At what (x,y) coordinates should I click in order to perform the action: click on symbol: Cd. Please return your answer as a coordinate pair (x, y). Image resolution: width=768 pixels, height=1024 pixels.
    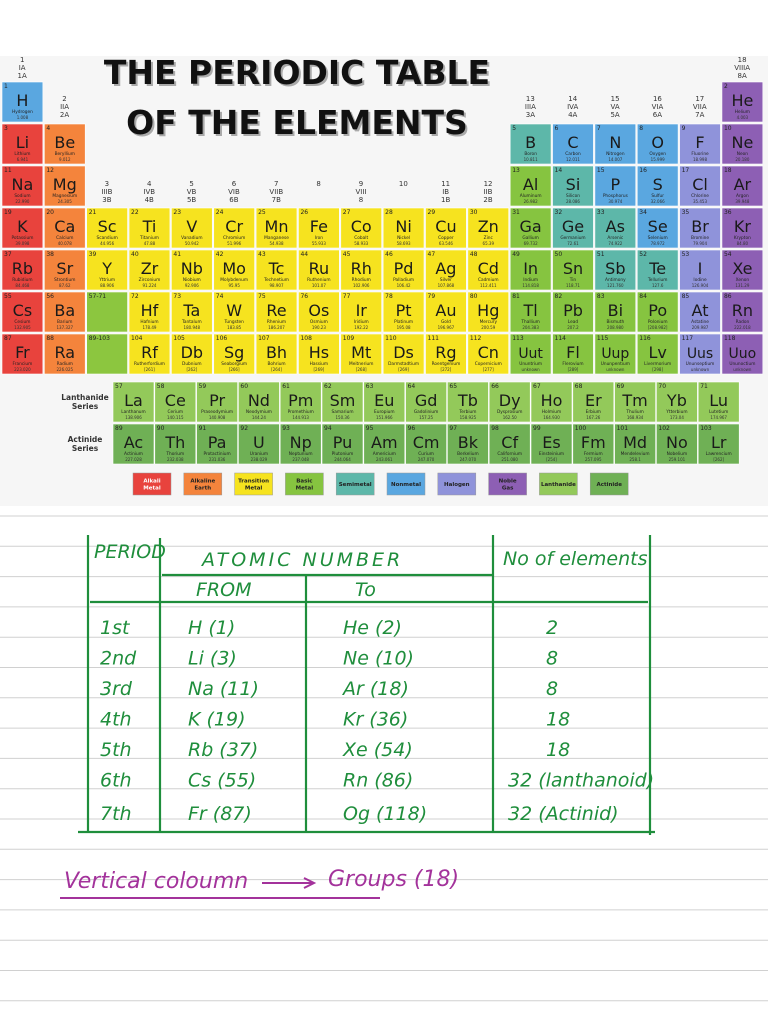
    Looking at the image, I should click on (488, 268).